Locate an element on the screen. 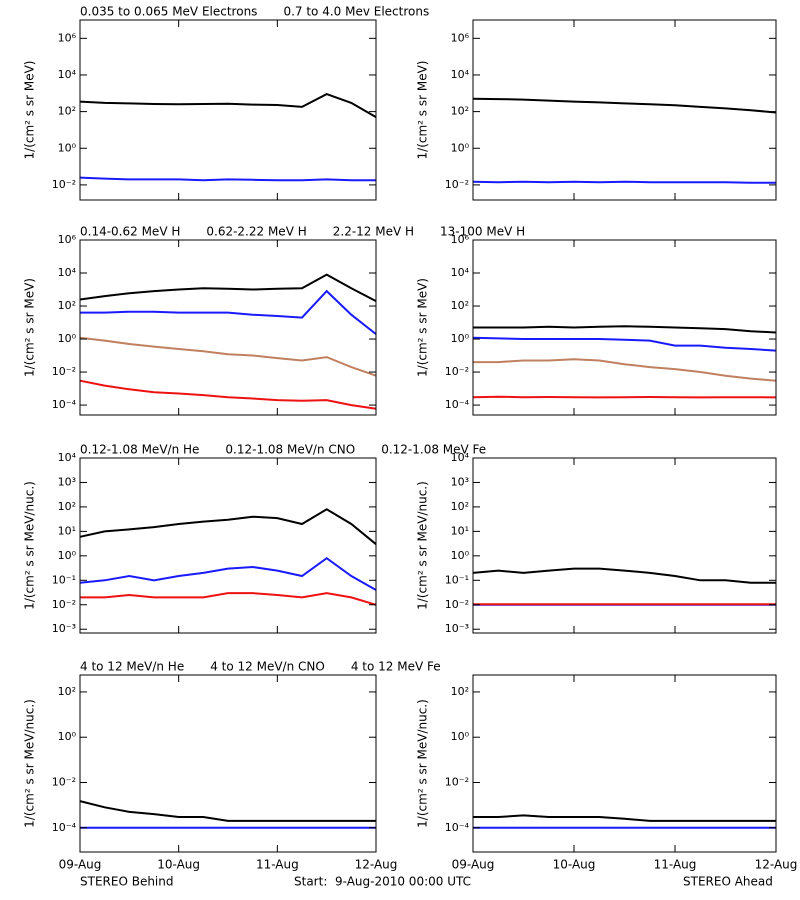 This screenshot has width=800, height=900. footer-left: STEREO Behind is located at coordinates (127, 882).